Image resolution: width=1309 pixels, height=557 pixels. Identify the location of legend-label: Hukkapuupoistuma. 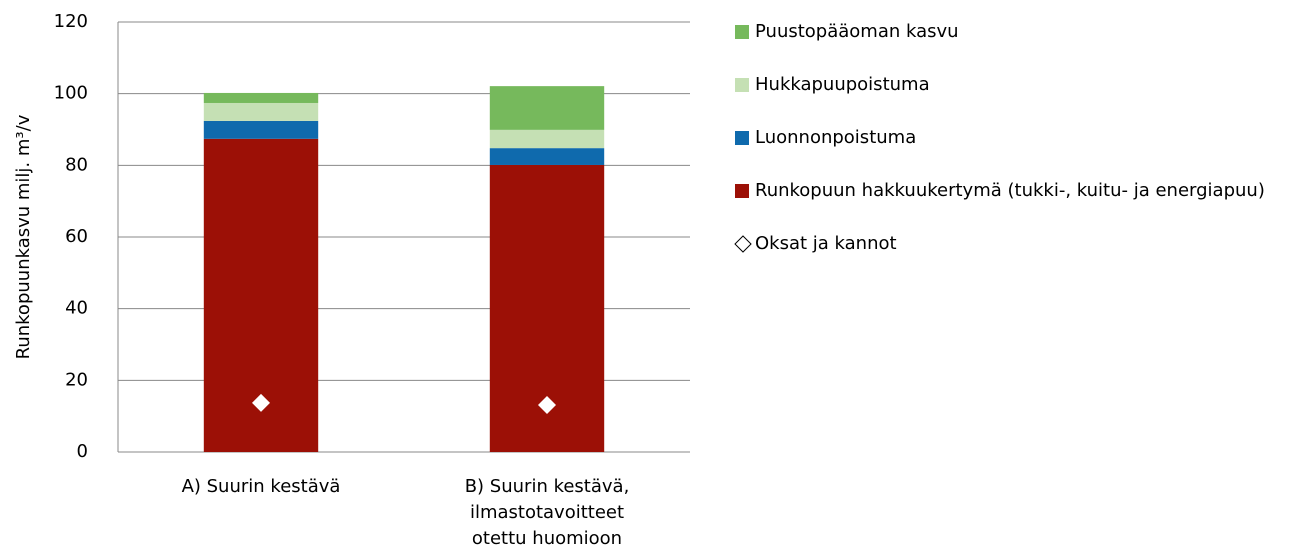
(842, 84).